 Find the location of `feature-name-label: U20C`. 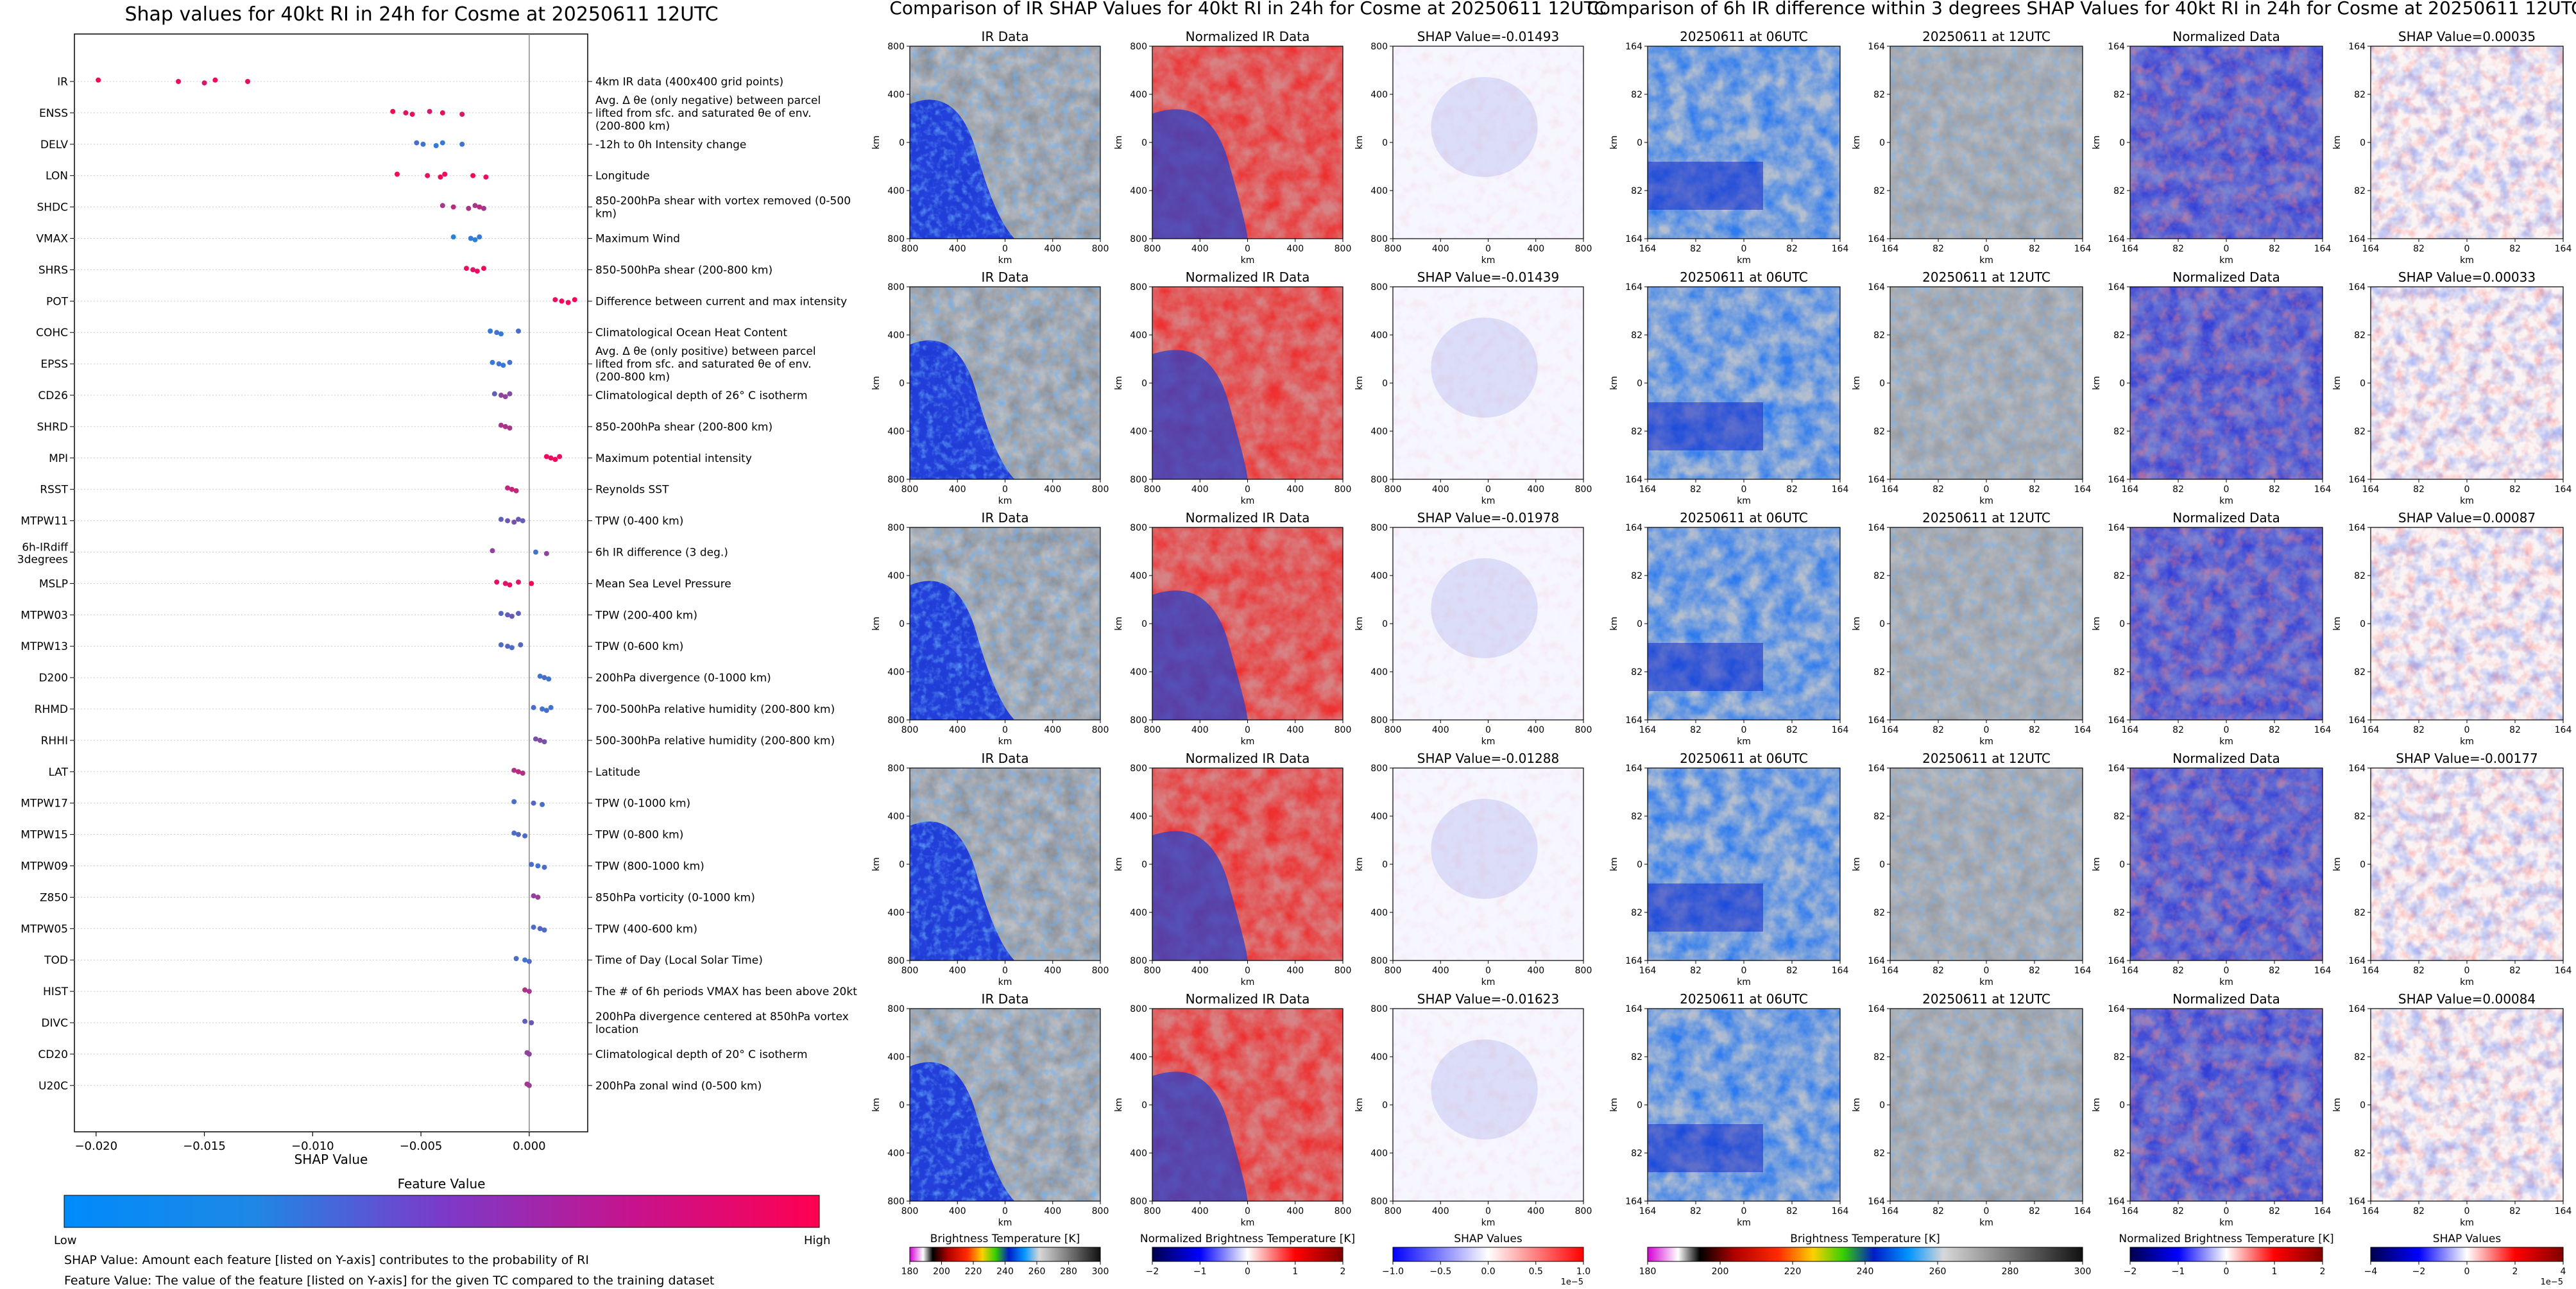

feature-name-label: U20C is located at coordinates (53, 1086).